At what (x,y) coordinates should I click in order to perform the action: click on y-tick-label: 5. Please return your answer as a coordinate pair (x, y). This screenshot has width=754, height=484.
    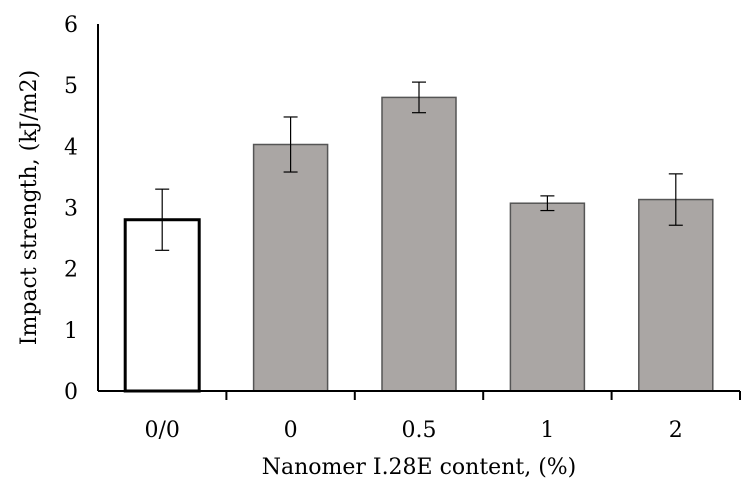
    Looking at the image, I should click on (71, 86).